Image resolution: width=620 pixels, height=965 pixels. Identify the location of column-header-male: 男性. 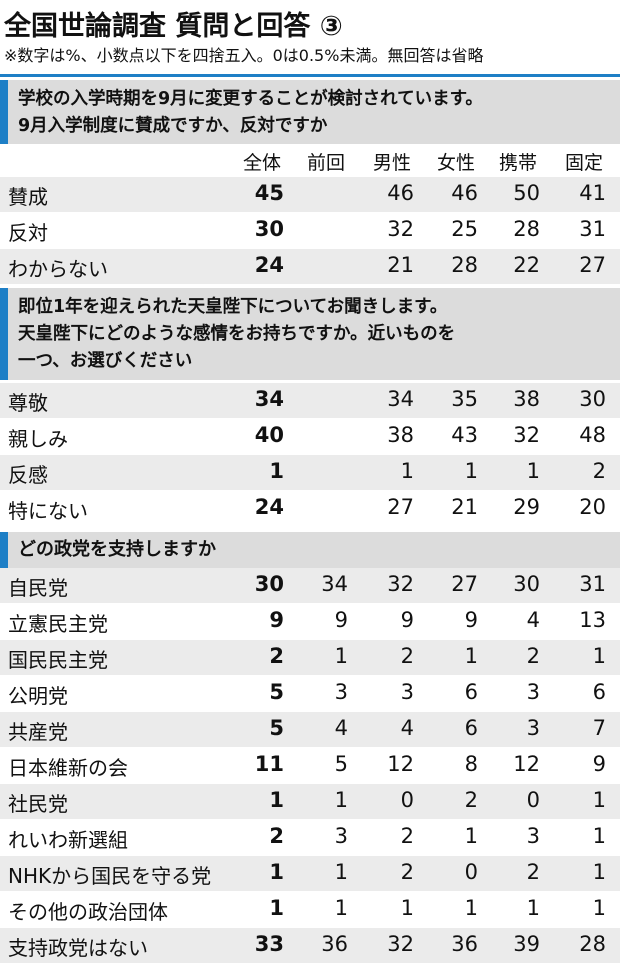
(392, 163).